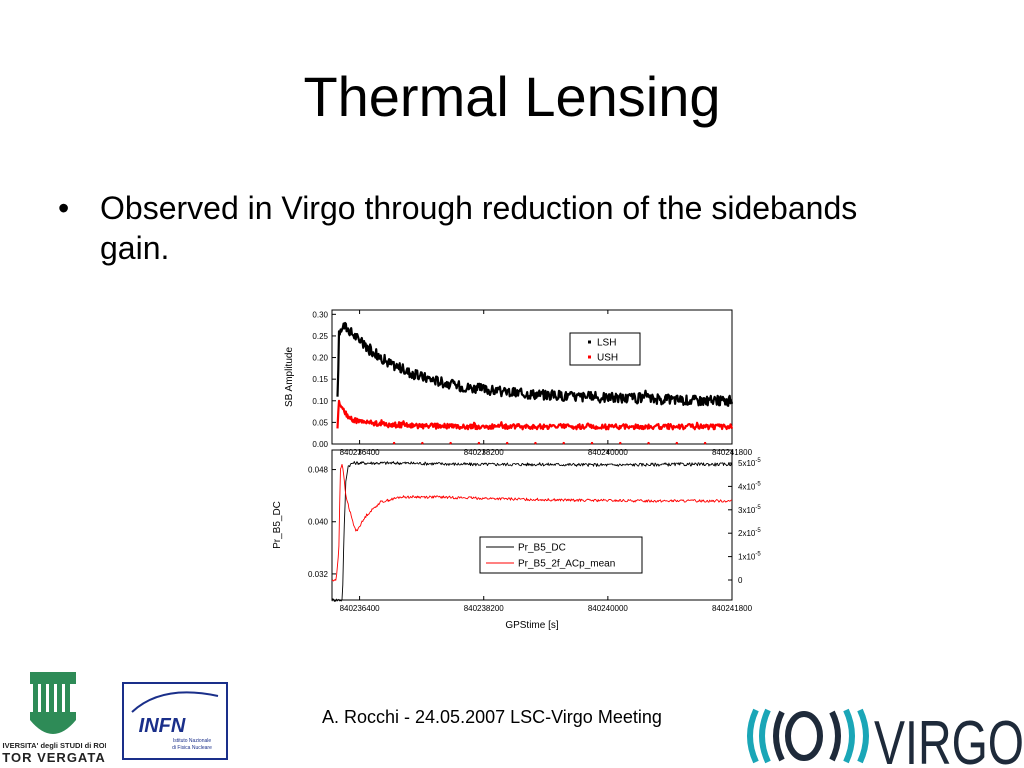 The width and height of the screenshot is (1024, 768). Describe the element at coordinates (360, 608) in the screenshot. I see `x-tick-label: 840236400` at that location.